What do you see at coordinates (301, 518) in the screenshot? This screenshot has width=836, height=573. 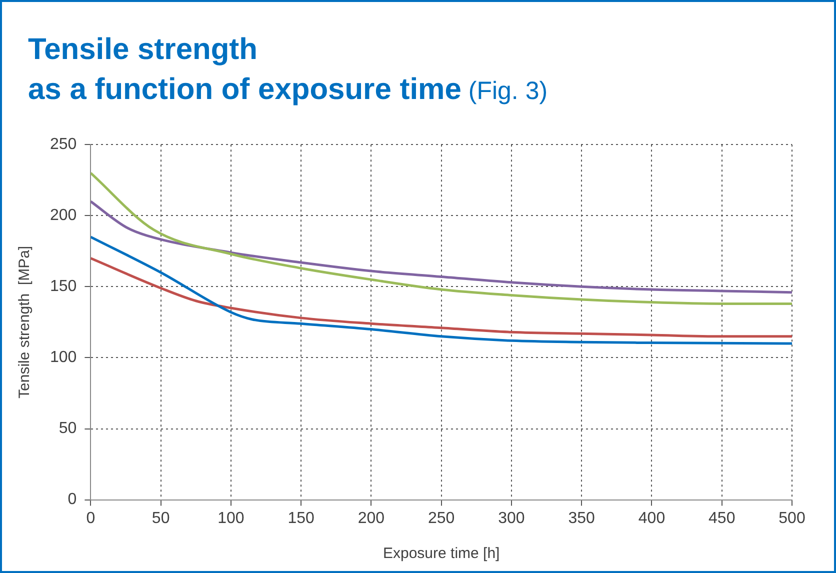 I see `x-tick-label: 150` at bounding box center [301, 518].